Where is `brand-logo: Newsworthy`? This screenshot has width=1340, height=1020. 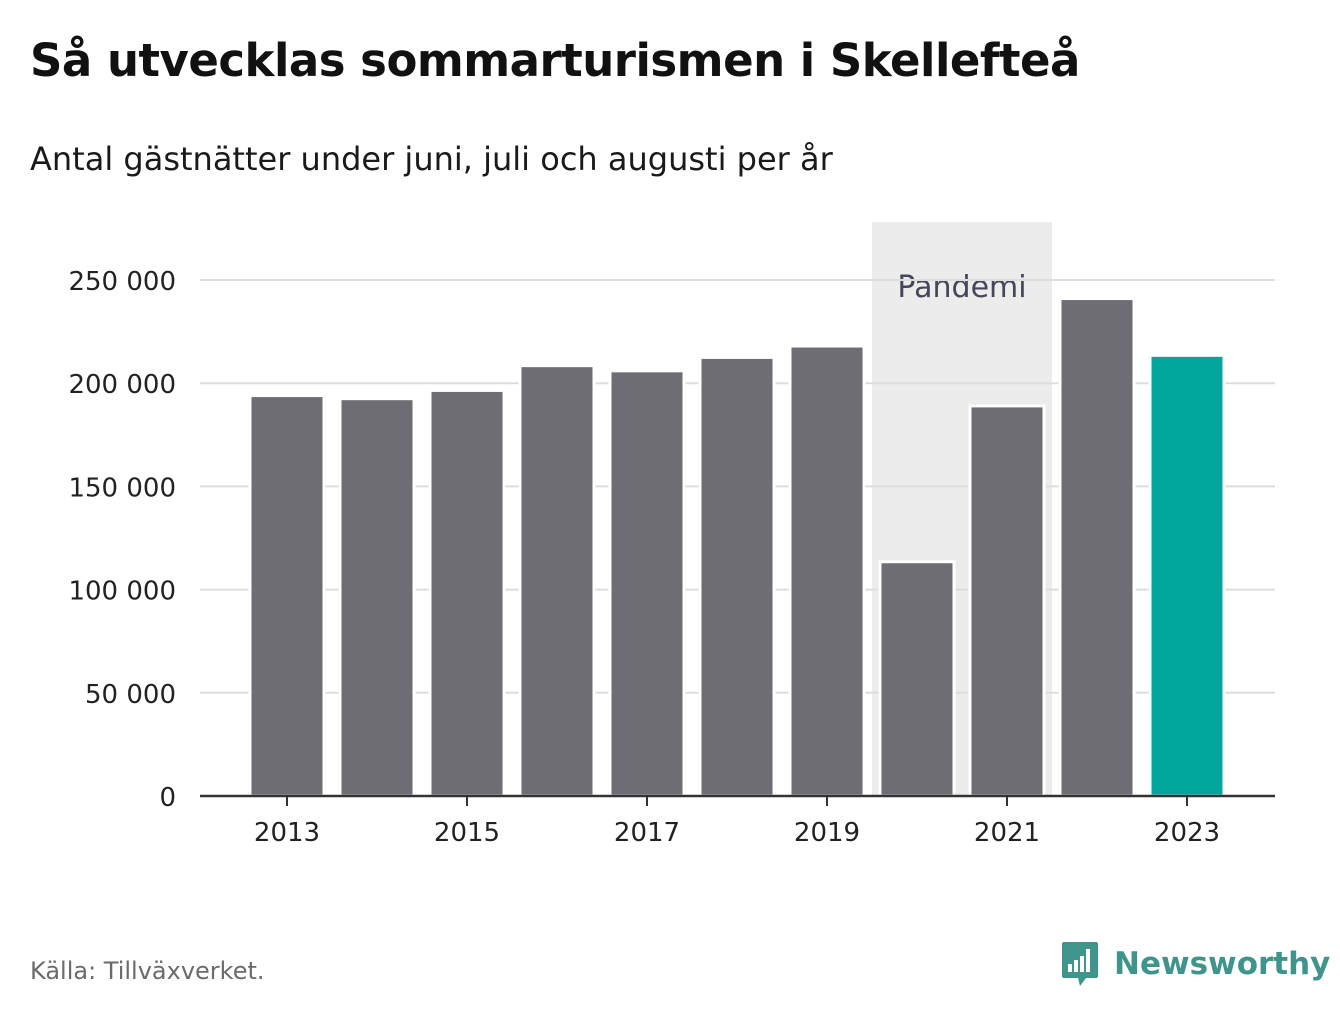 brand-logo: Newsworthy is located at coordinates (1195, 964).